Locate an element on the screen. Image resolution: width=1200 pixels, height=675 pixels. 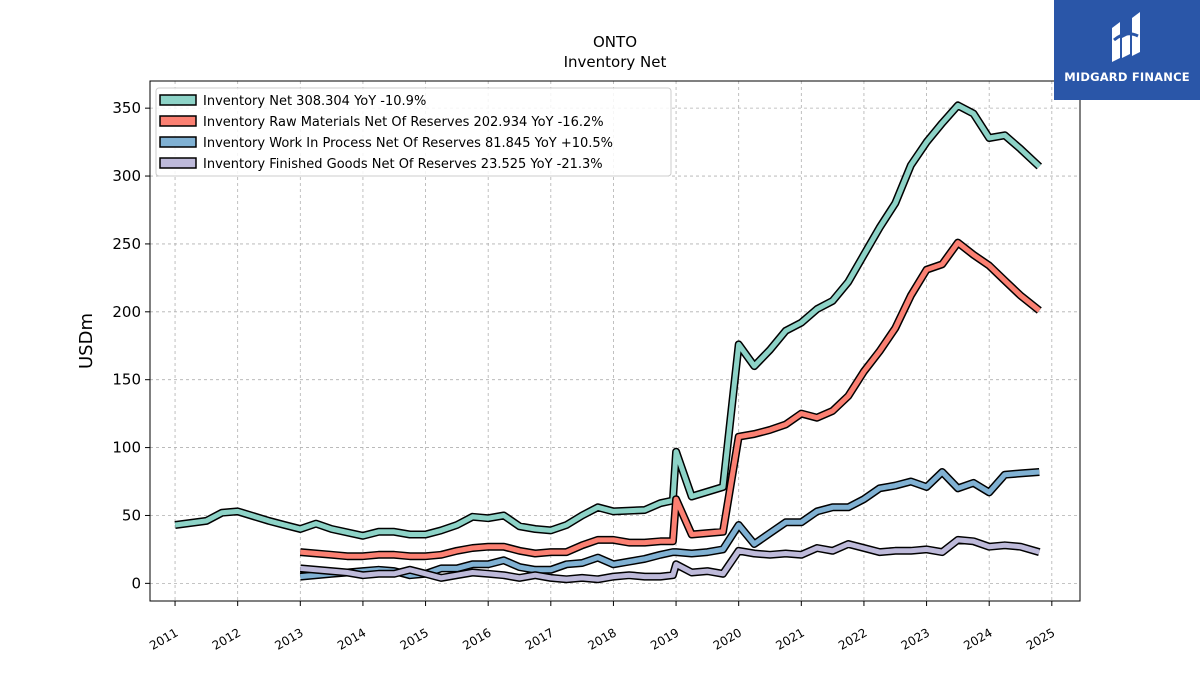
midgard-logo-icon is located at coordinates (1126, 37).